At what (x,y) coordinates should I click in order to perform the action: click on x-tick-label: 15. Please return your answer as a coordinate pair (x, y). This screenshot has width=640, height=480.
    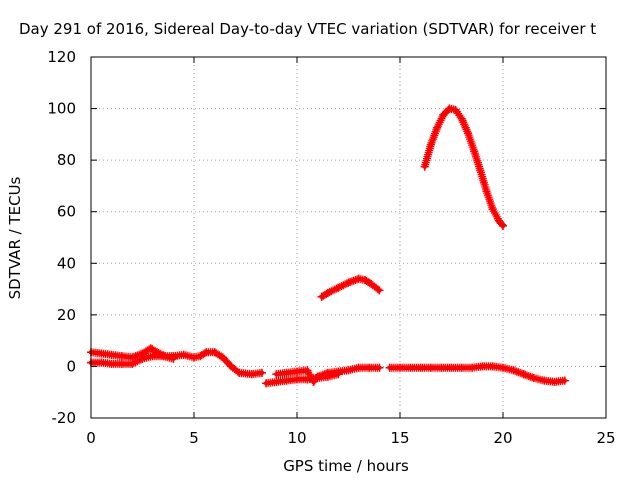
    Looking at the image, I should click on (399, 438).